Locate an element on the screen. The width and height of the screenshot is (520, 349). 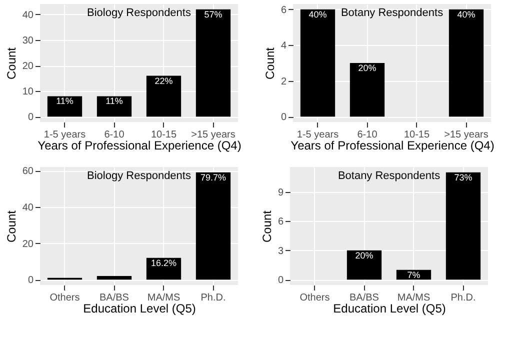
y-tick-label: 3 is located at coordinates (281, 251).